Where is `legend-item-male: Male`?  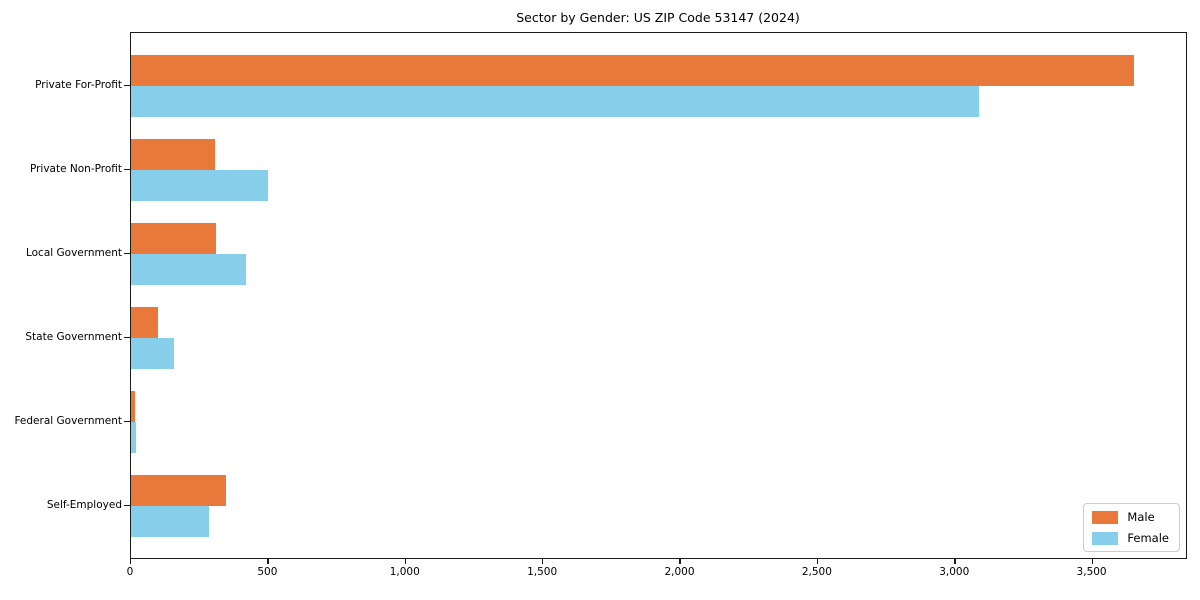
legend-item-male: Male is located at coordinates (1130, 517).